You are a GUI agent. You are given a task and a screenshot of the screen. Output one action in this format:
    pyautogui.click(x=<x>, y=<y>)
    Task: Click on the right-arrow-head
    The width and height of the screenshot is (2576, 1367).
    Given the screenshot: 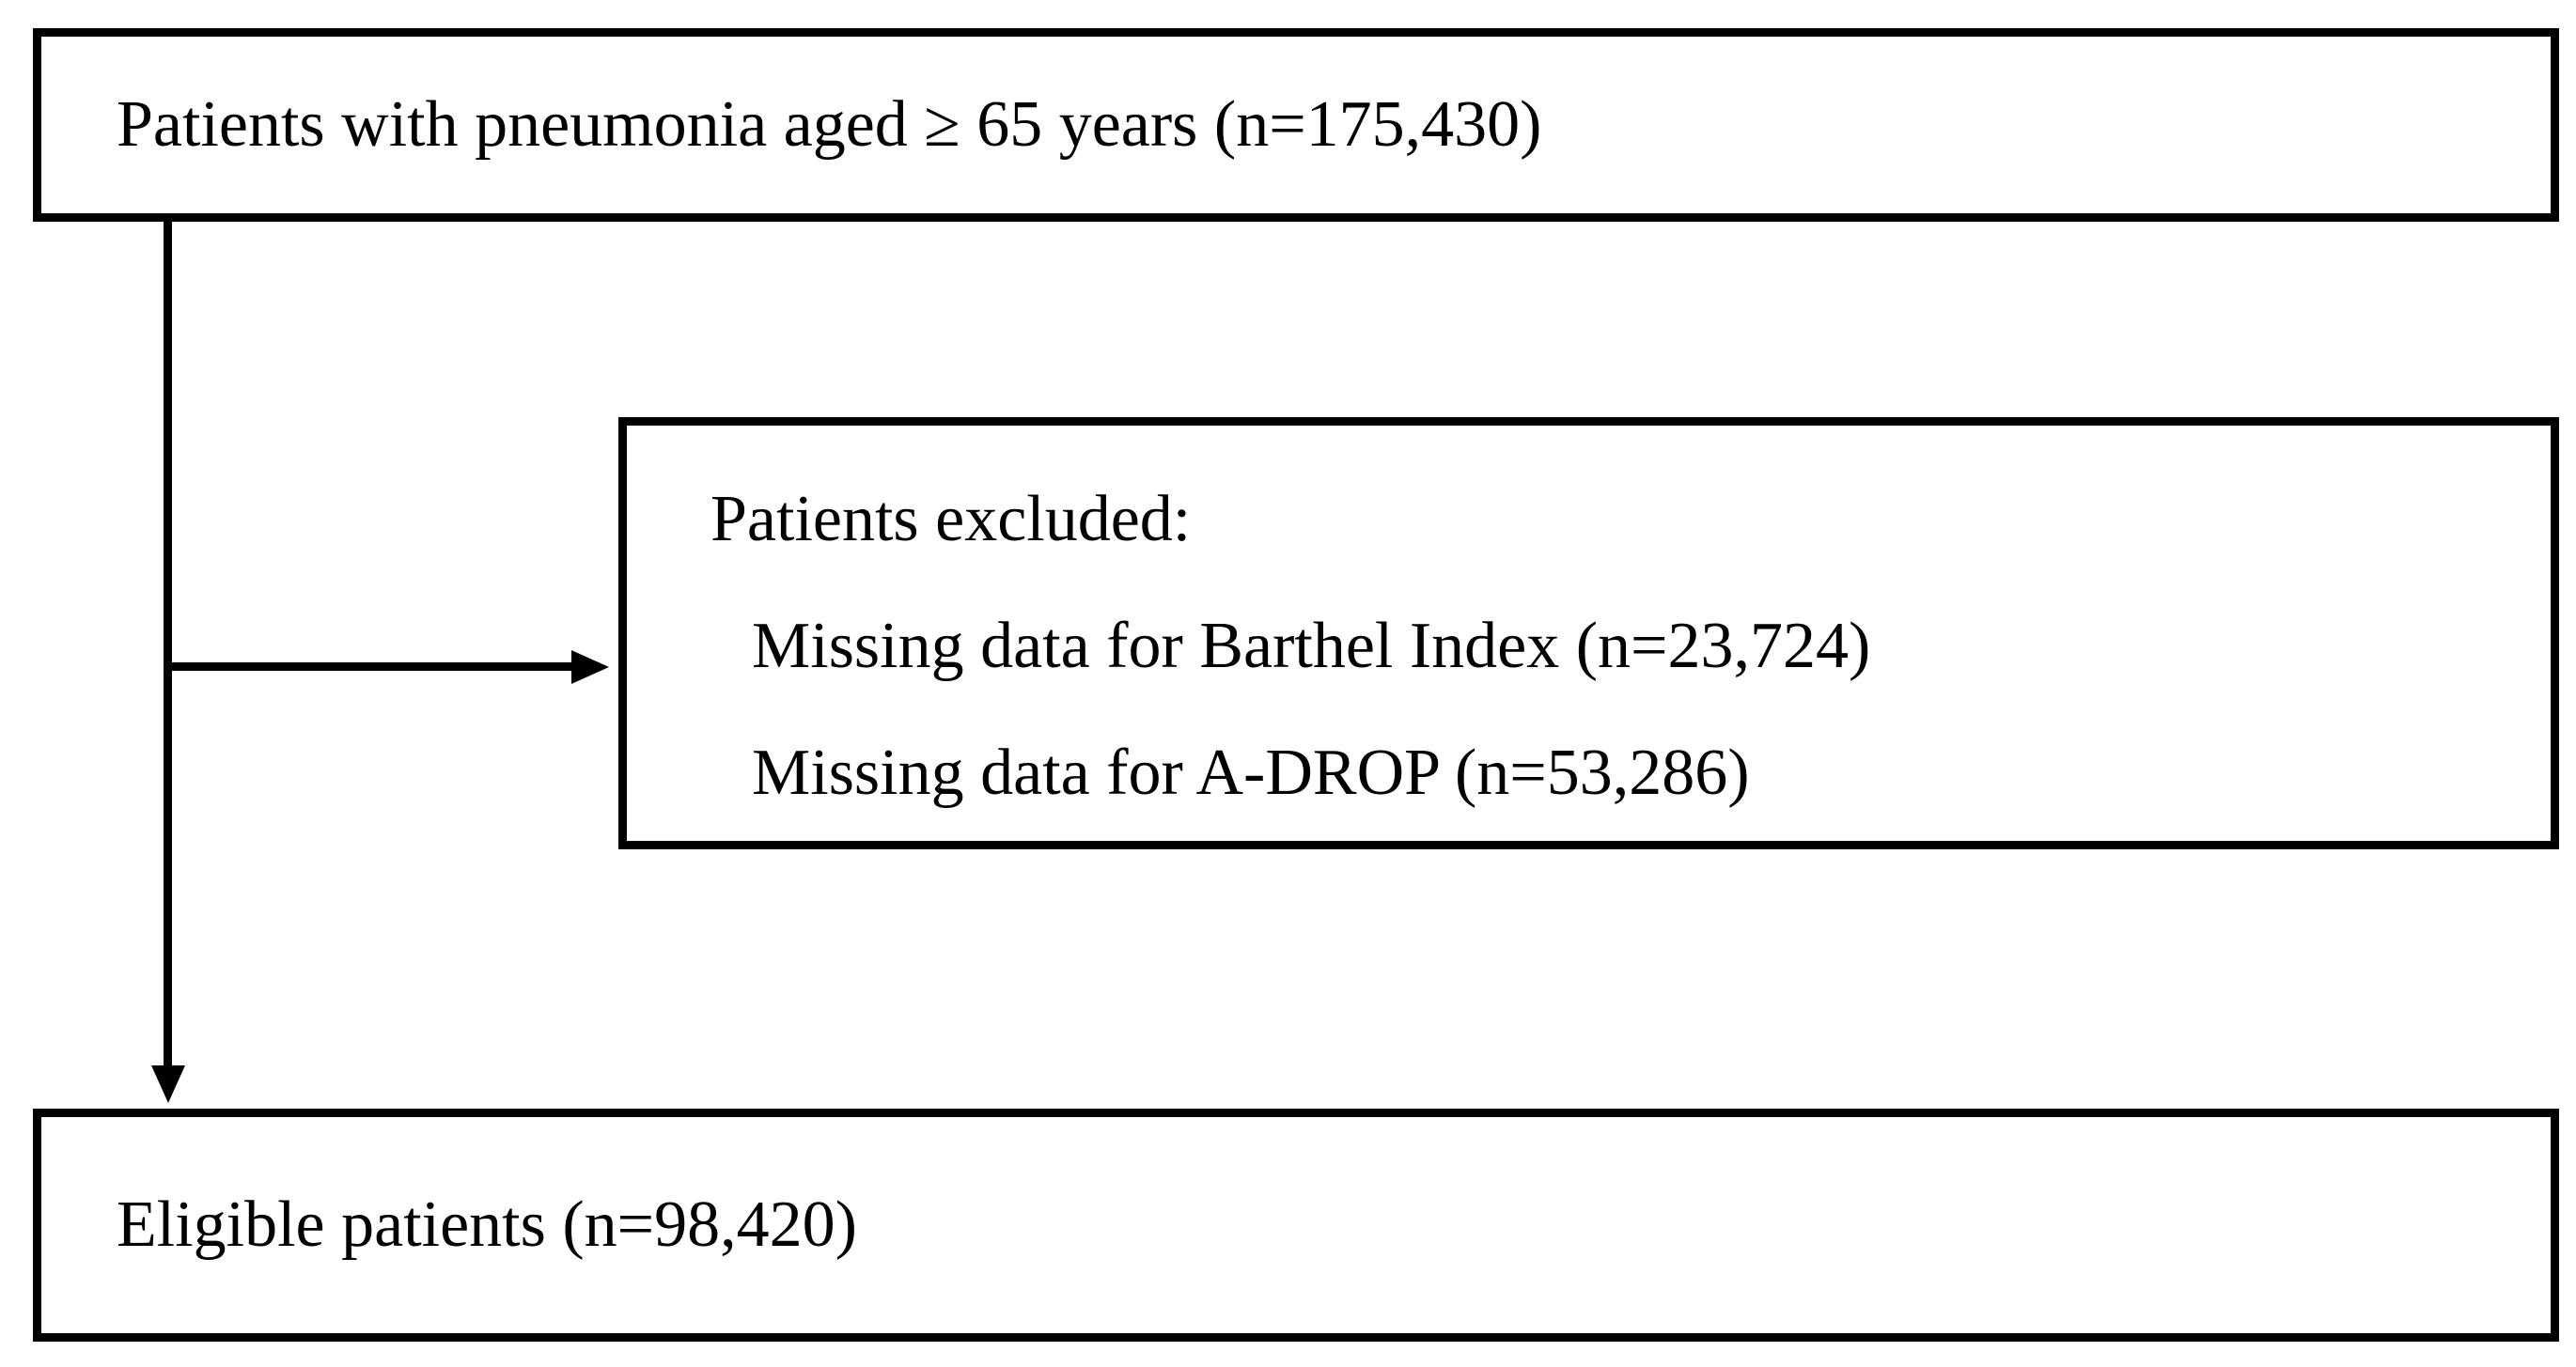 What is the action you would take?
    pyautogui.click(x=590, y=667)
    